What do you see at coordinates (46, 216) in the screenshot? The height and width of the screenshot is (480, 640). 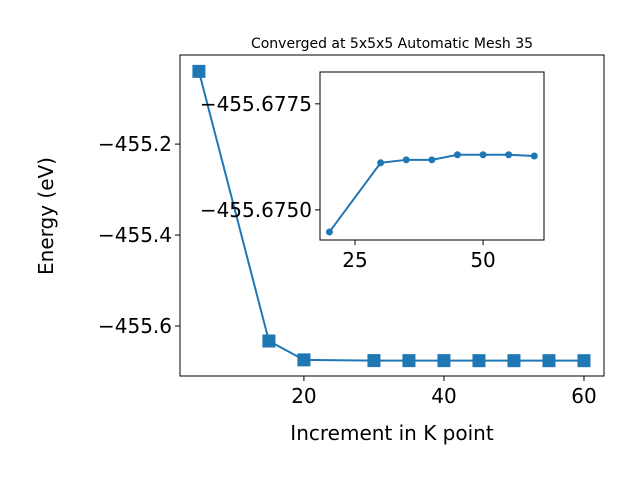 I see `y-axis-label: Energy (eV)` at bounding box center [46, 216].